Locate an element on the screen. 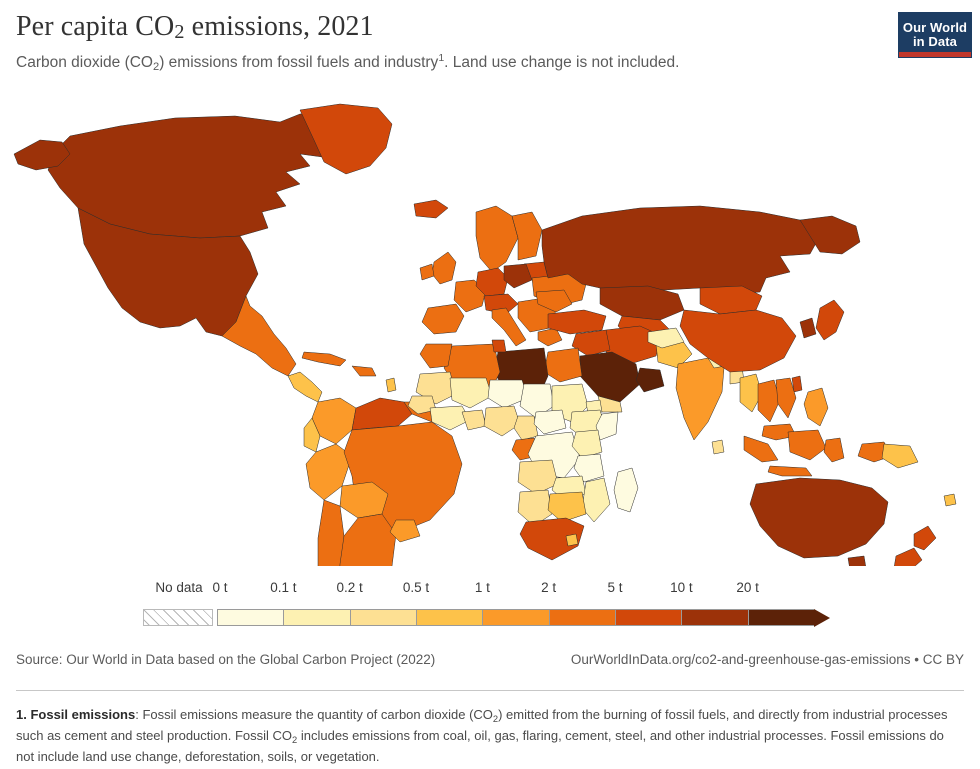  region-angola is located at coordinates (538, 477).